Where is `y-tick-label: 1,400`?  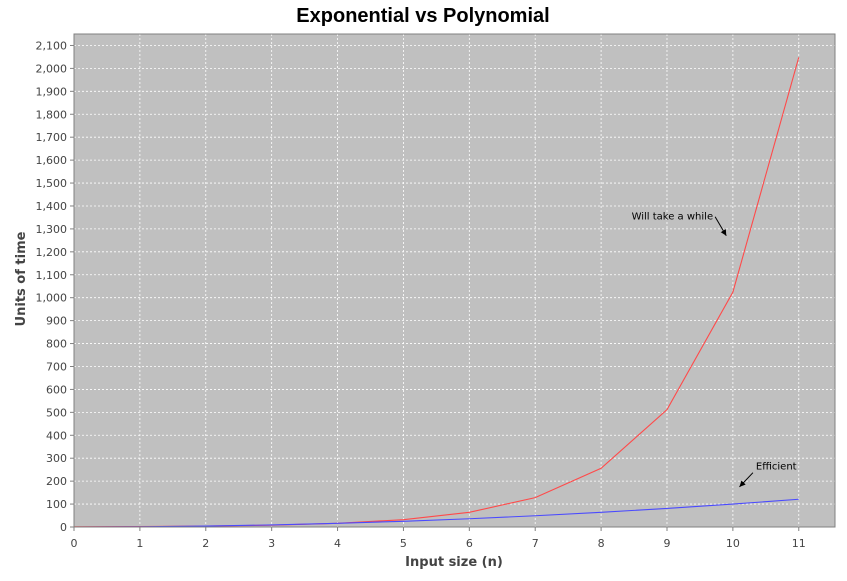
y-tick-label: 1,400 is located at coordinates (52, 206).